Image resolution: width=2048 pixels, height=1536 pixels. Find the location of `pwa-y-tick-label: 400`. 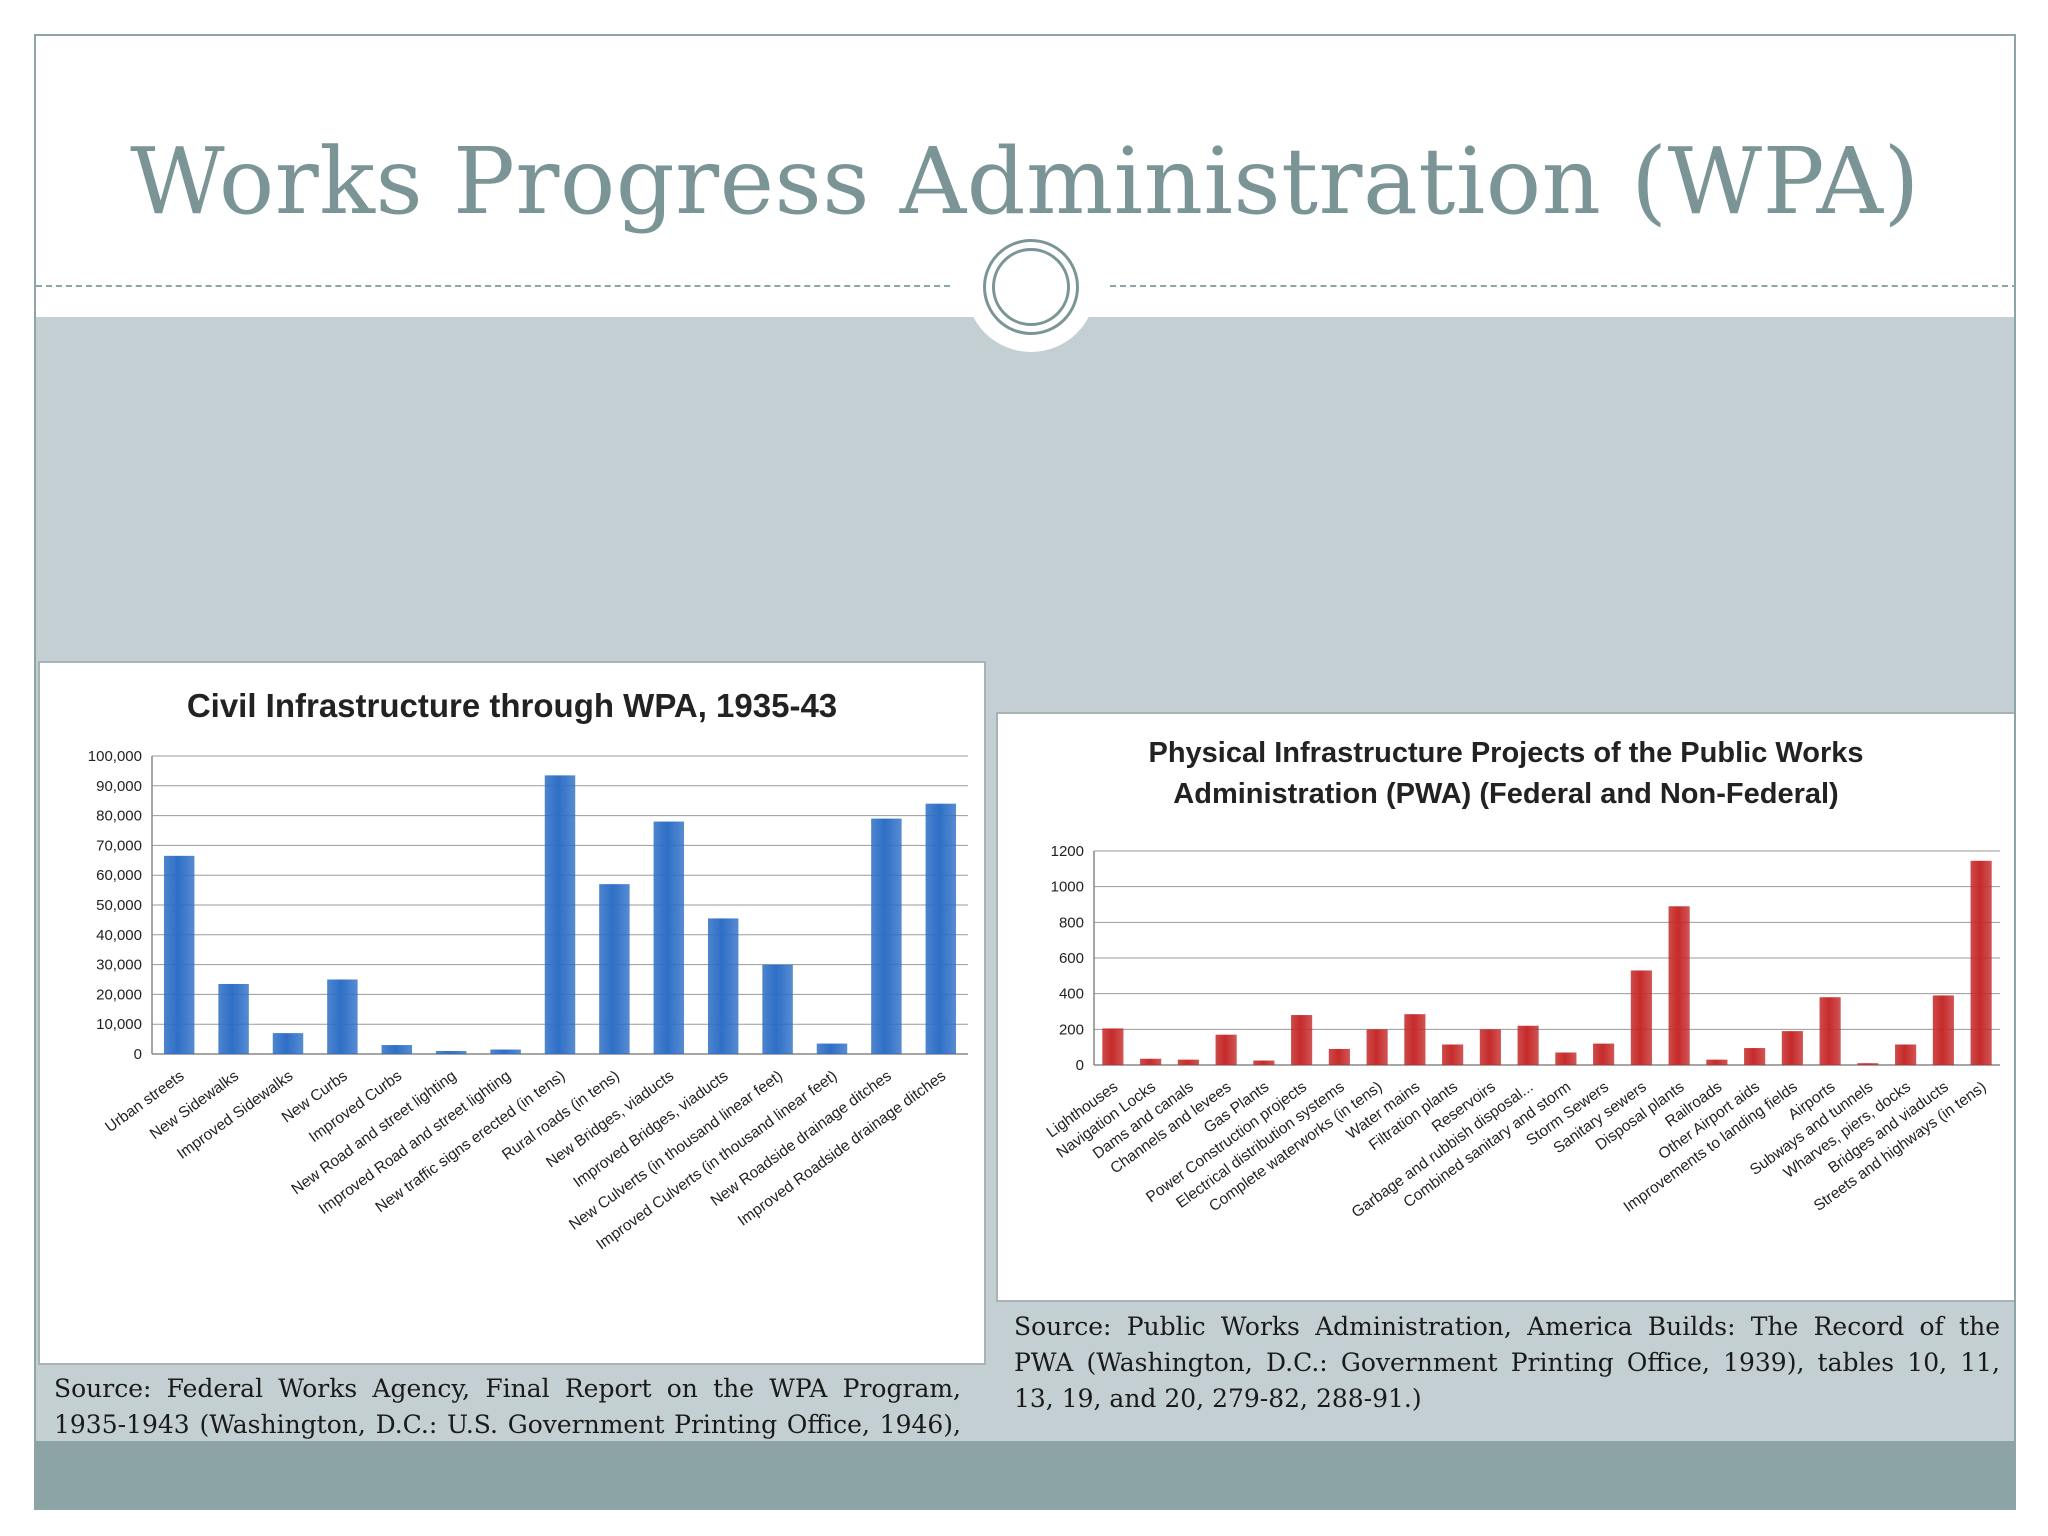

pwa-y-tick-label: 400 is located at coordinates (1071, 994).